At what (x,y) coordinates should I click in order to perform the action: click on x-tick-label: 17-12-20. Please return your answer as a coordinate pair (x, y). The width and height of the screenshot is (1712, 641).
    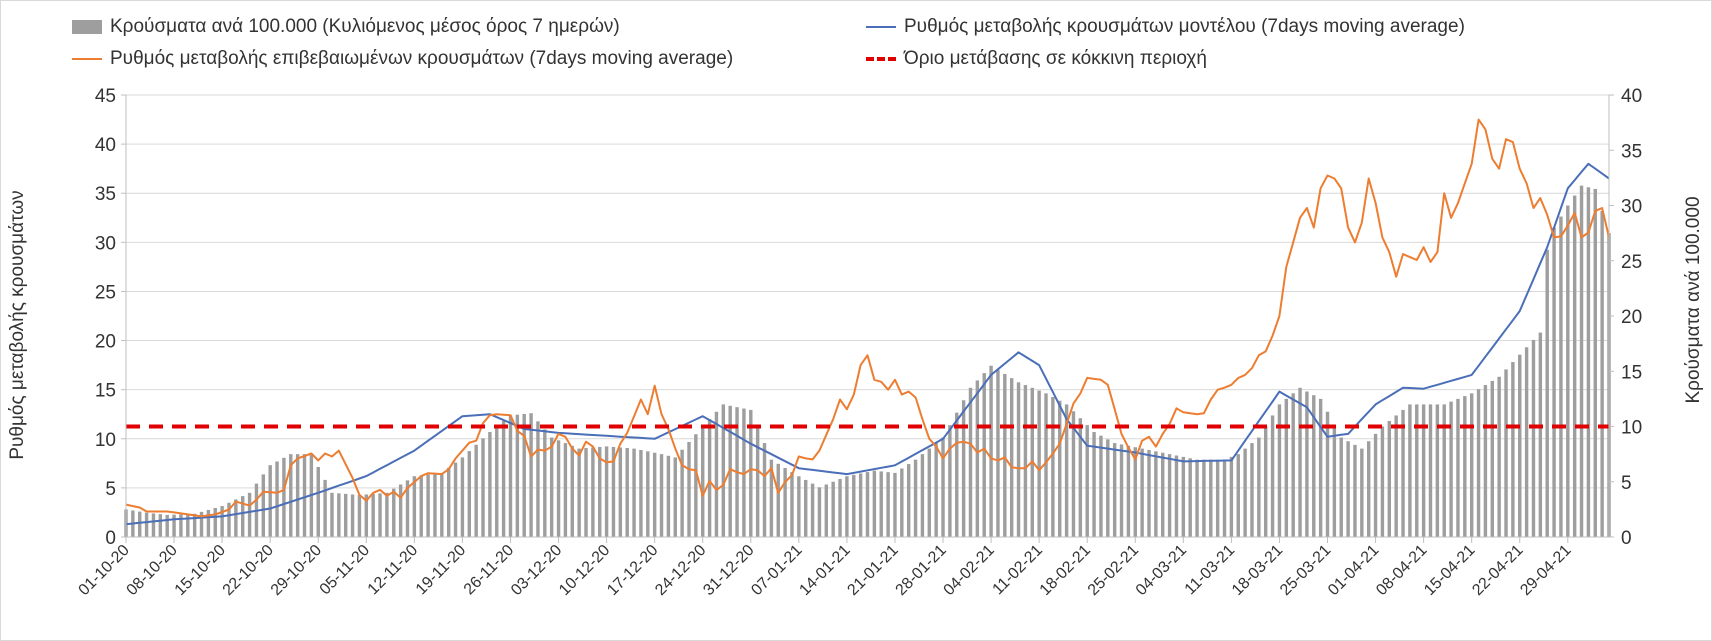
    Looking at the image, I should click on (632, 570).